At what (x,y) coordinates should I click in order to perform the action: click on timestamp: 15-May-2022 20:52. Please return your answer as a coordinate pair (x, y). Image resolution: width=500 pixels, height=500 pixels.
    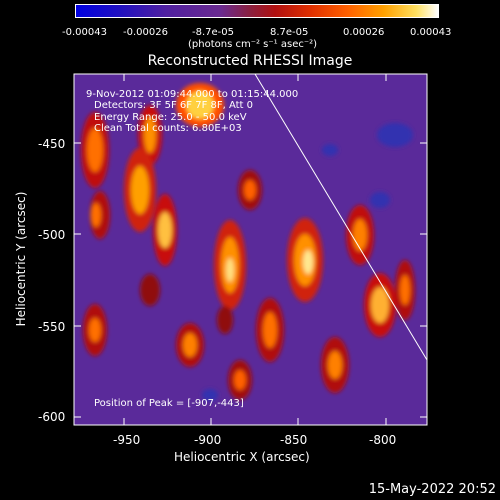
    Looking at the image, I should click on (432, 489).